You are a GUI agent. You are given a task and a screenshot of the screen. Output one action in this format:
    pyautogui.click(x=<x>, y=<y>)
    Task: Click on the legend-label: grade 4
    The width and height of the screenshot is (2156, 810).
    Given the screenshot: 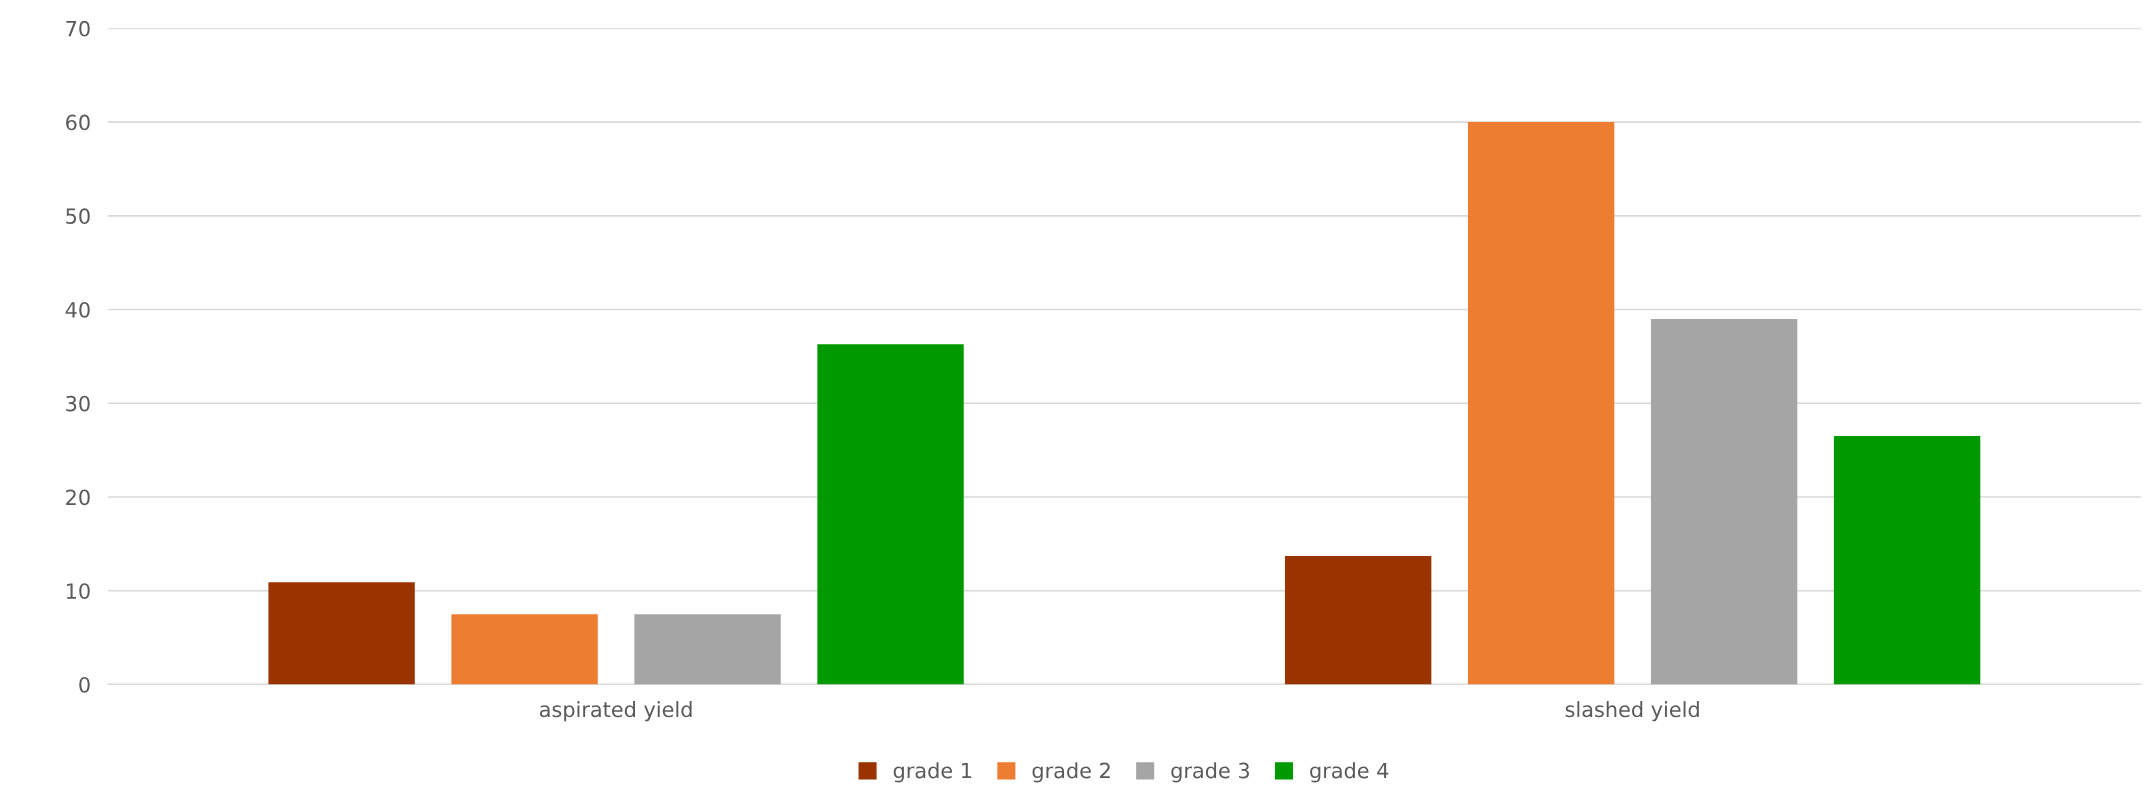 What is the action you would take?
    pyautogui.click(x=1349, y=772)
    